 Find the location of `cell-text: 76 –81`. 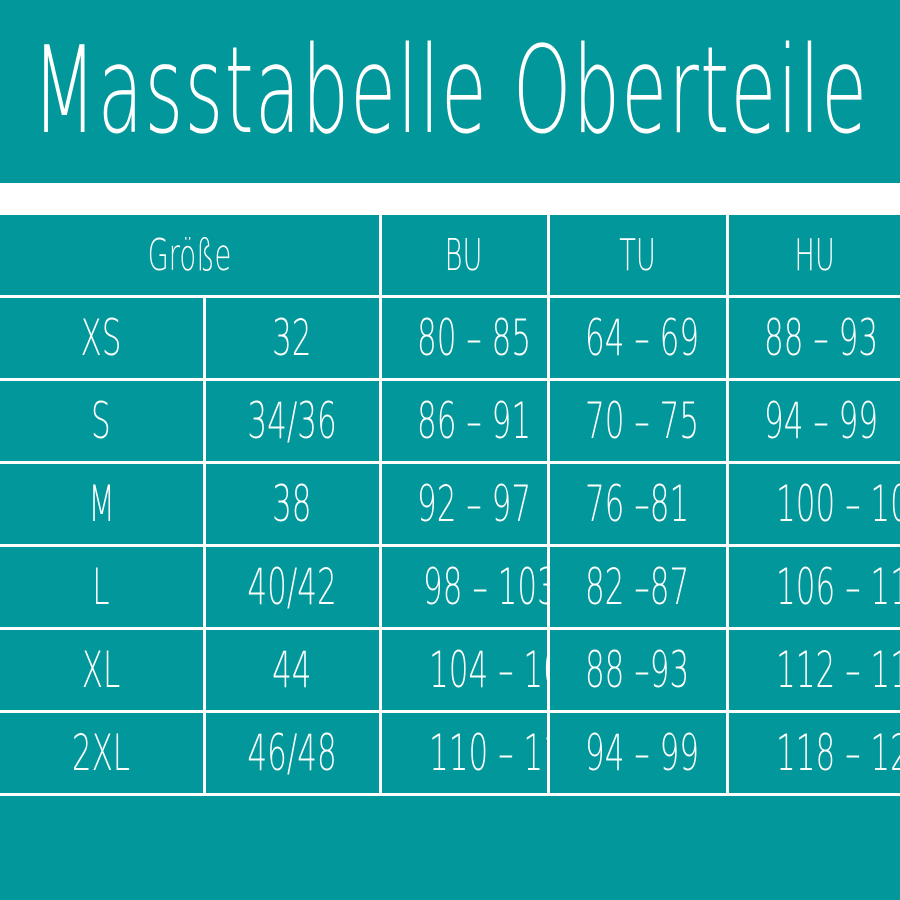

cell-text: 76 –81 is located at coordinates (637, 504).